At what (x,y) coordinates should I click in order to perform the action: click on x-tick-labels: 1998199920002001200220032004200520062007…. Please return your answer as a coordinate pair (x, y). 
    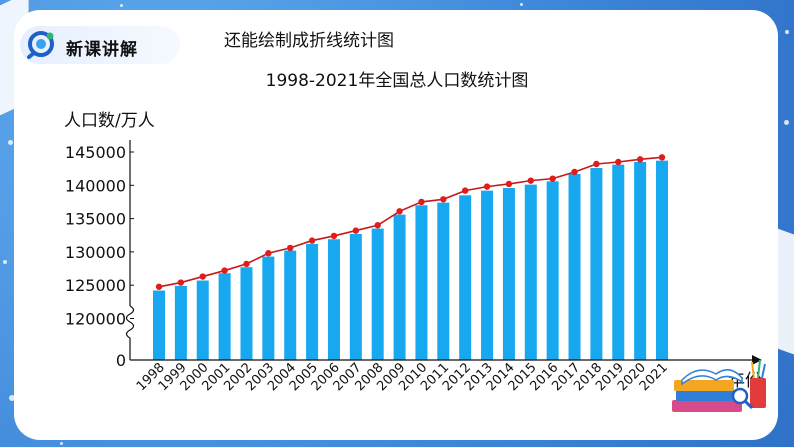
    Looking at the image, I should click on (402, 377).